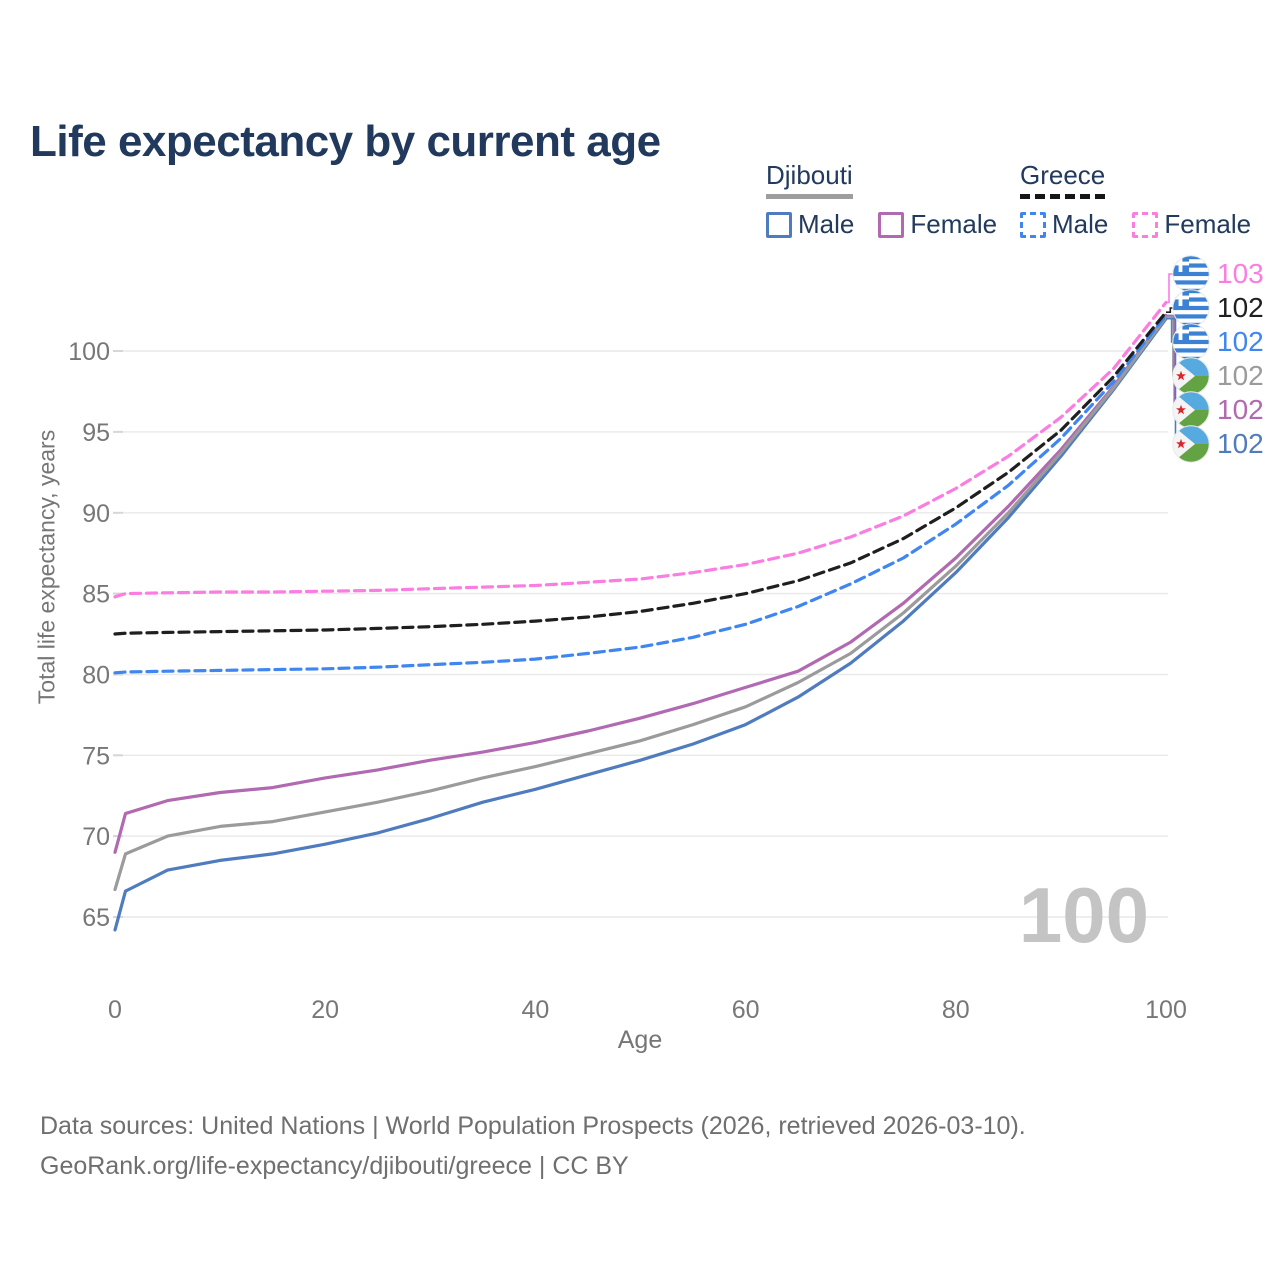 Image resolution: width=1280 pixels, height=1280 pixels. I want to click on legend-country-djibouti: Djibouti, so click(809, 179).